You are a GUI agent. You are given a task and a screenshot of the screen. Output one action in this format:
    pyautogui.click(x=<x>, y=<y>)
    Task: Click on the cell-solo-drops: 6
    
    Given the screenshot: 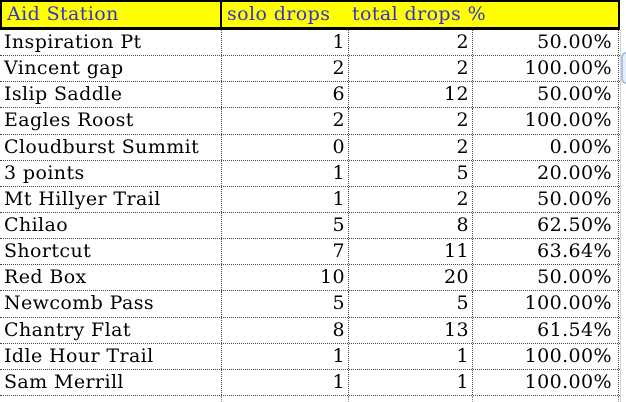 What is the action you would take?
    pyautogui.click(x=285, y=95)
    